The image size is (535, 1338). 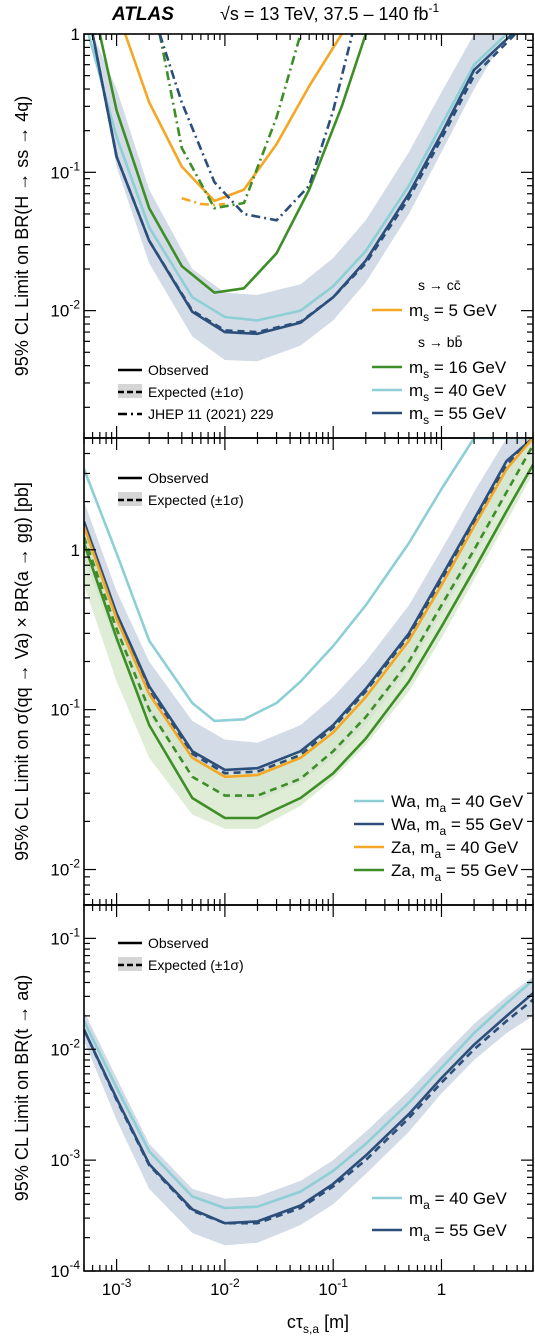 What do you see at coordinates (22, 236) in the screenshot?
I see `y-axis-title: 95% CL Limit on BR(H → ss → 4q)` at bounding box center [22, 236].